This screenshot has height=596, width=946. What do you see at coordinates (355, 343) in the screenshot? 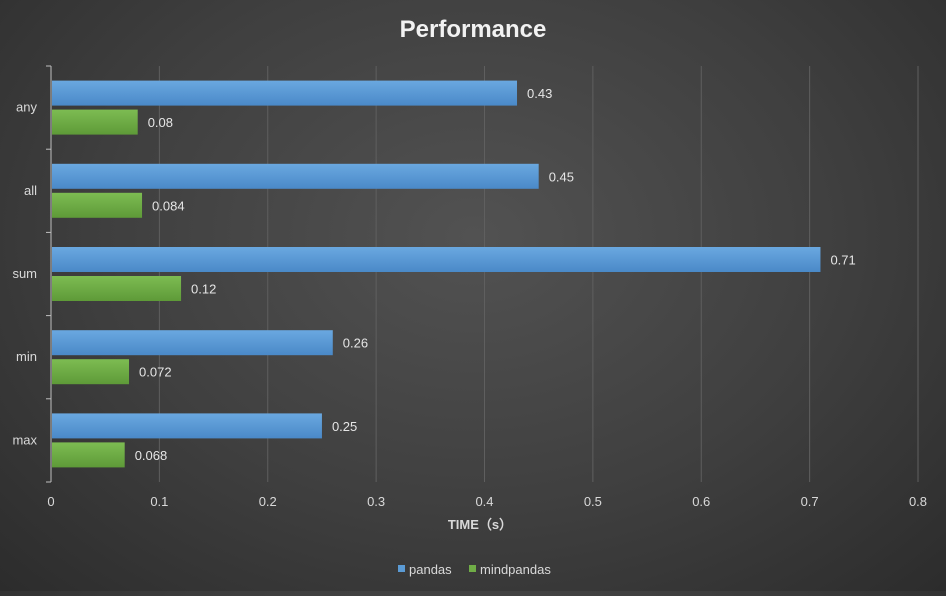
I see `data-label: 0.26` at bounding box center [355, 343].